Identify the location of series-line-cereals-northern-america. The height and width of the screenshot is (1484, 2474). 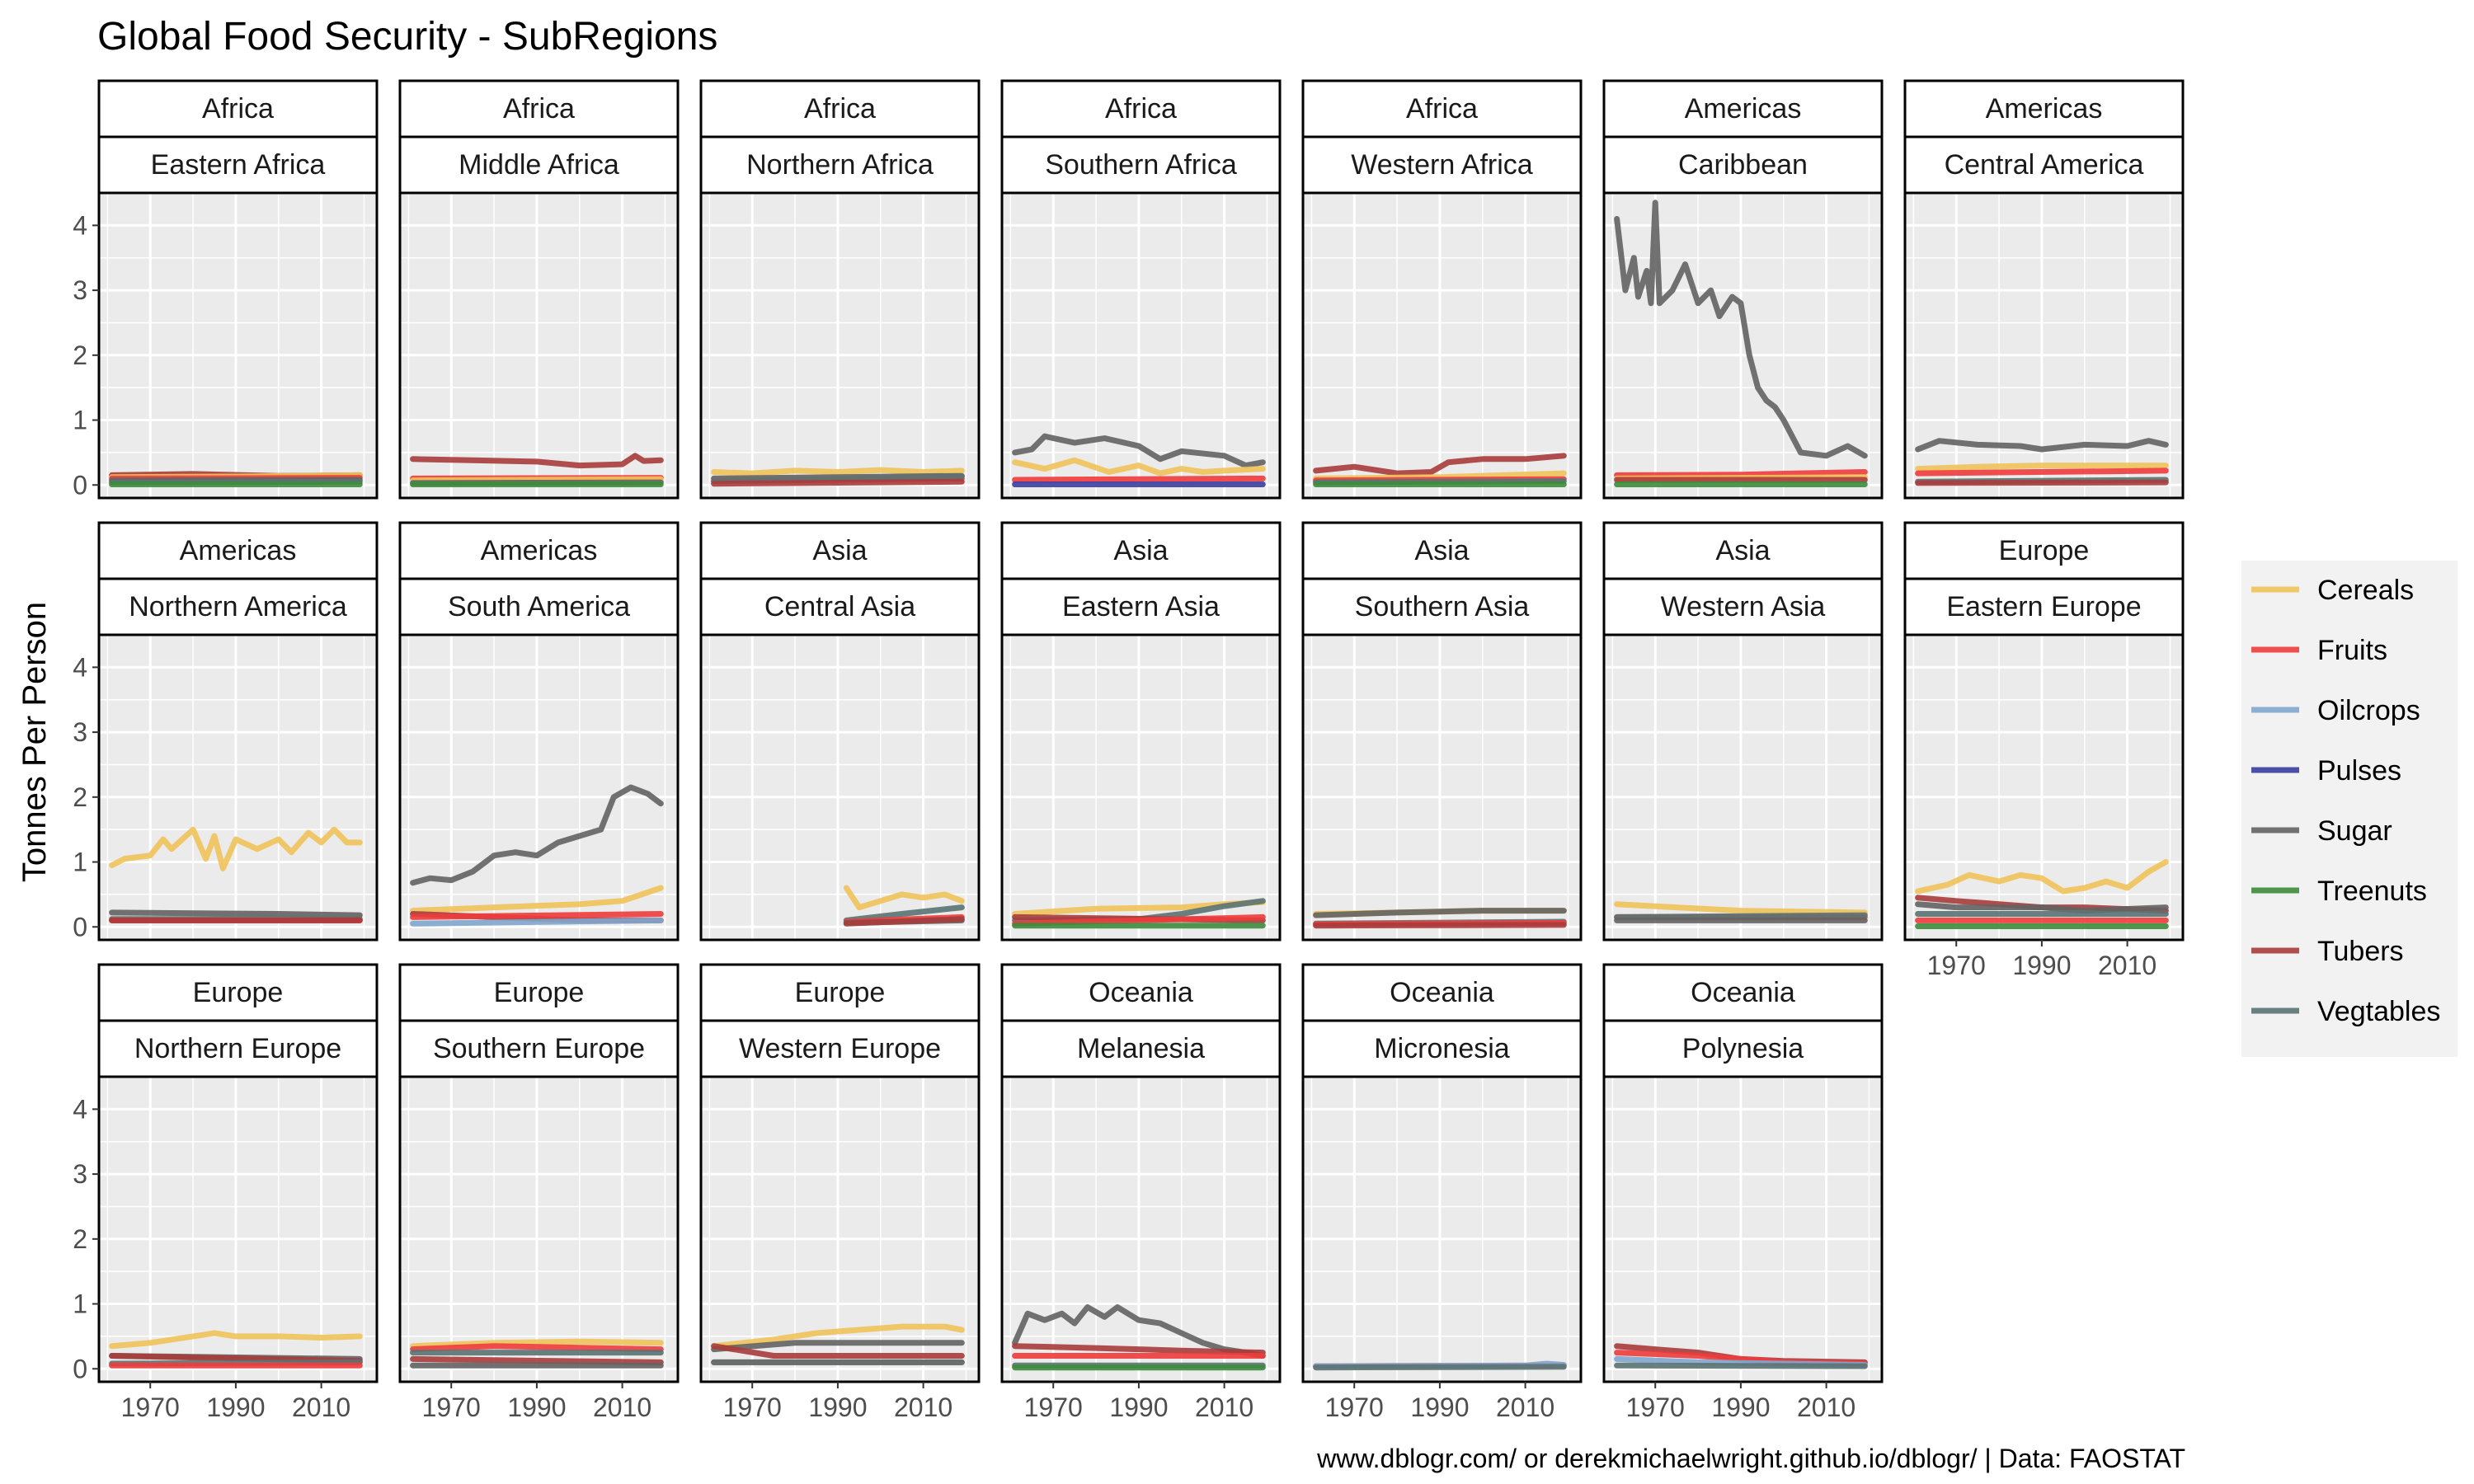
(236, 848).